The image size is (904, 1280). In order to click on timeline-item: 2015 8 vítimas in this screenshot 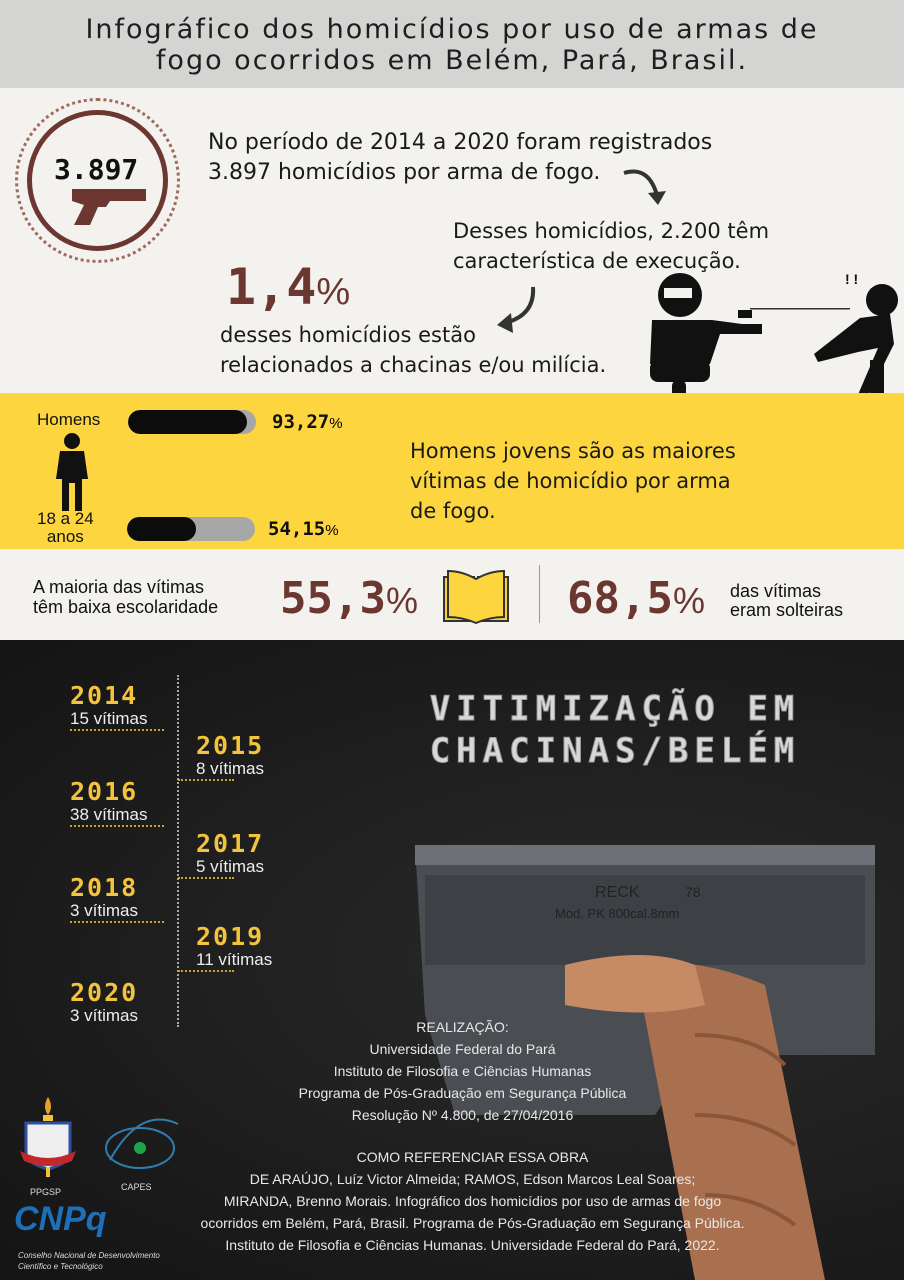, I will do `click(221, 756)`.